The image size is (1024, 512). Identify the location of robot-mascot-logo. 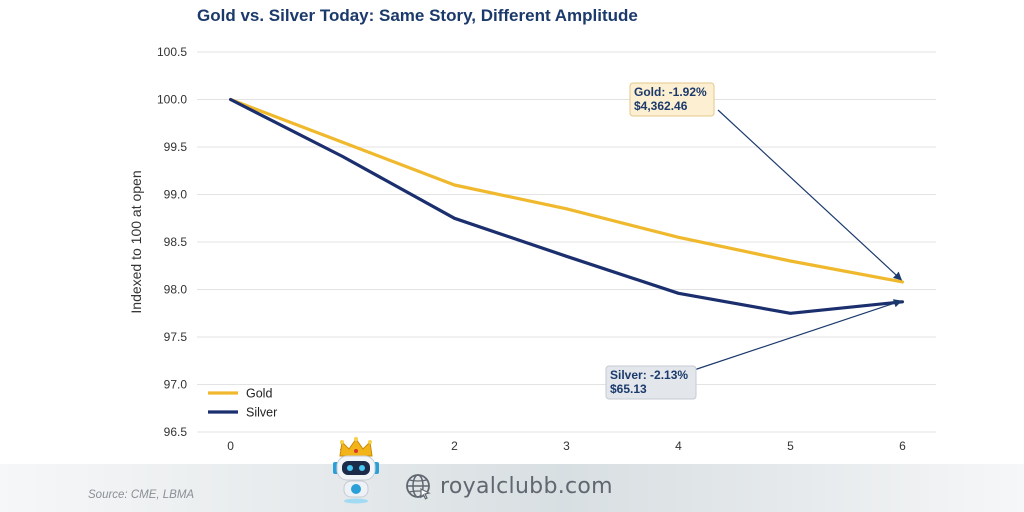
(356, 470).